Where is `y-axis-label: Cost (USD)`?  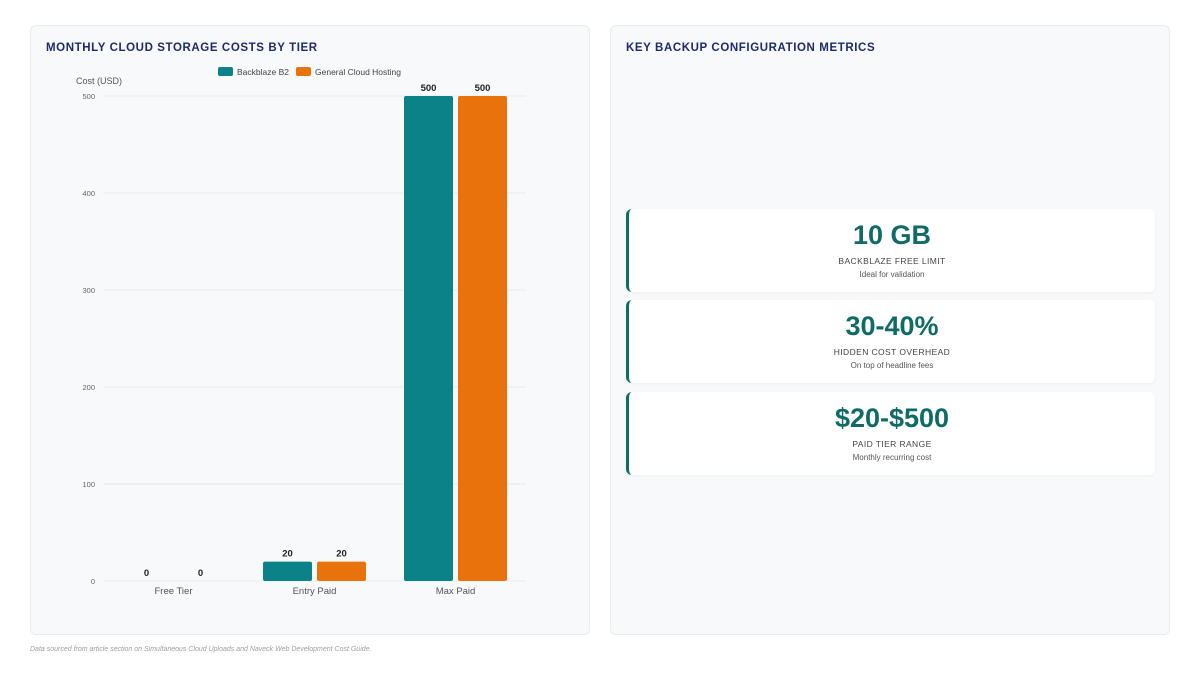
y-axis-label: Cost (USD) is located at coordinates (99, 81).